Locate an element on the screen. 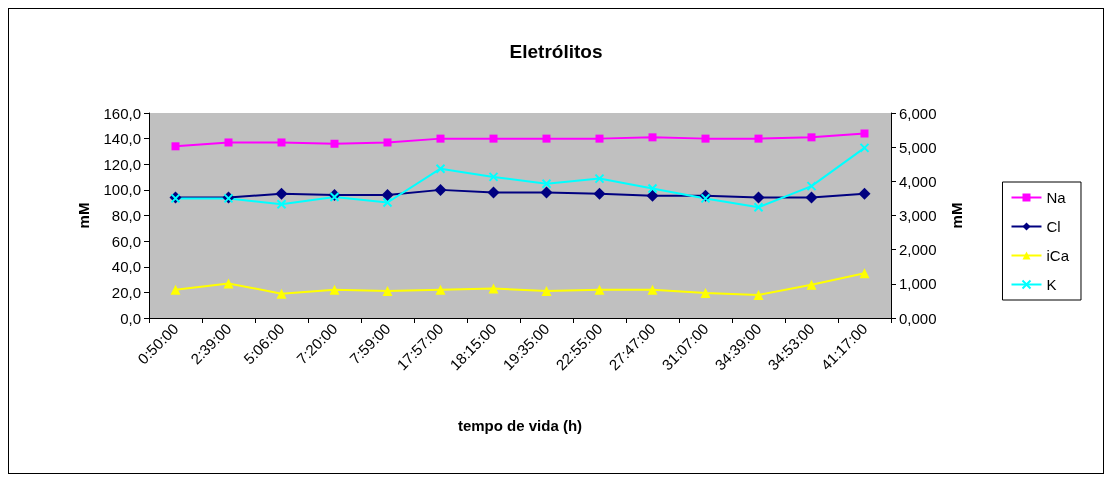 This screenshot has height=484, width=1114. legend-label: Cl is located at coordinates (1053, 226).